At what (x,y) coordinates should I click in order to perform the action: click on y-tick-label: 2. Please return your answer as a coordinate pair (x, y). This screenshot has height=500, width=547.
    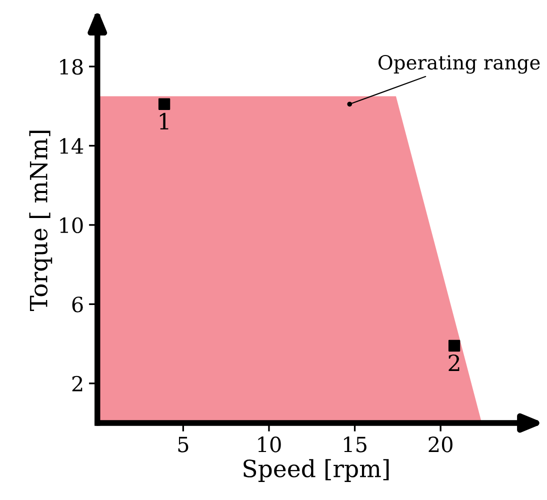
    Looking at the image, I should click on (77, 384).